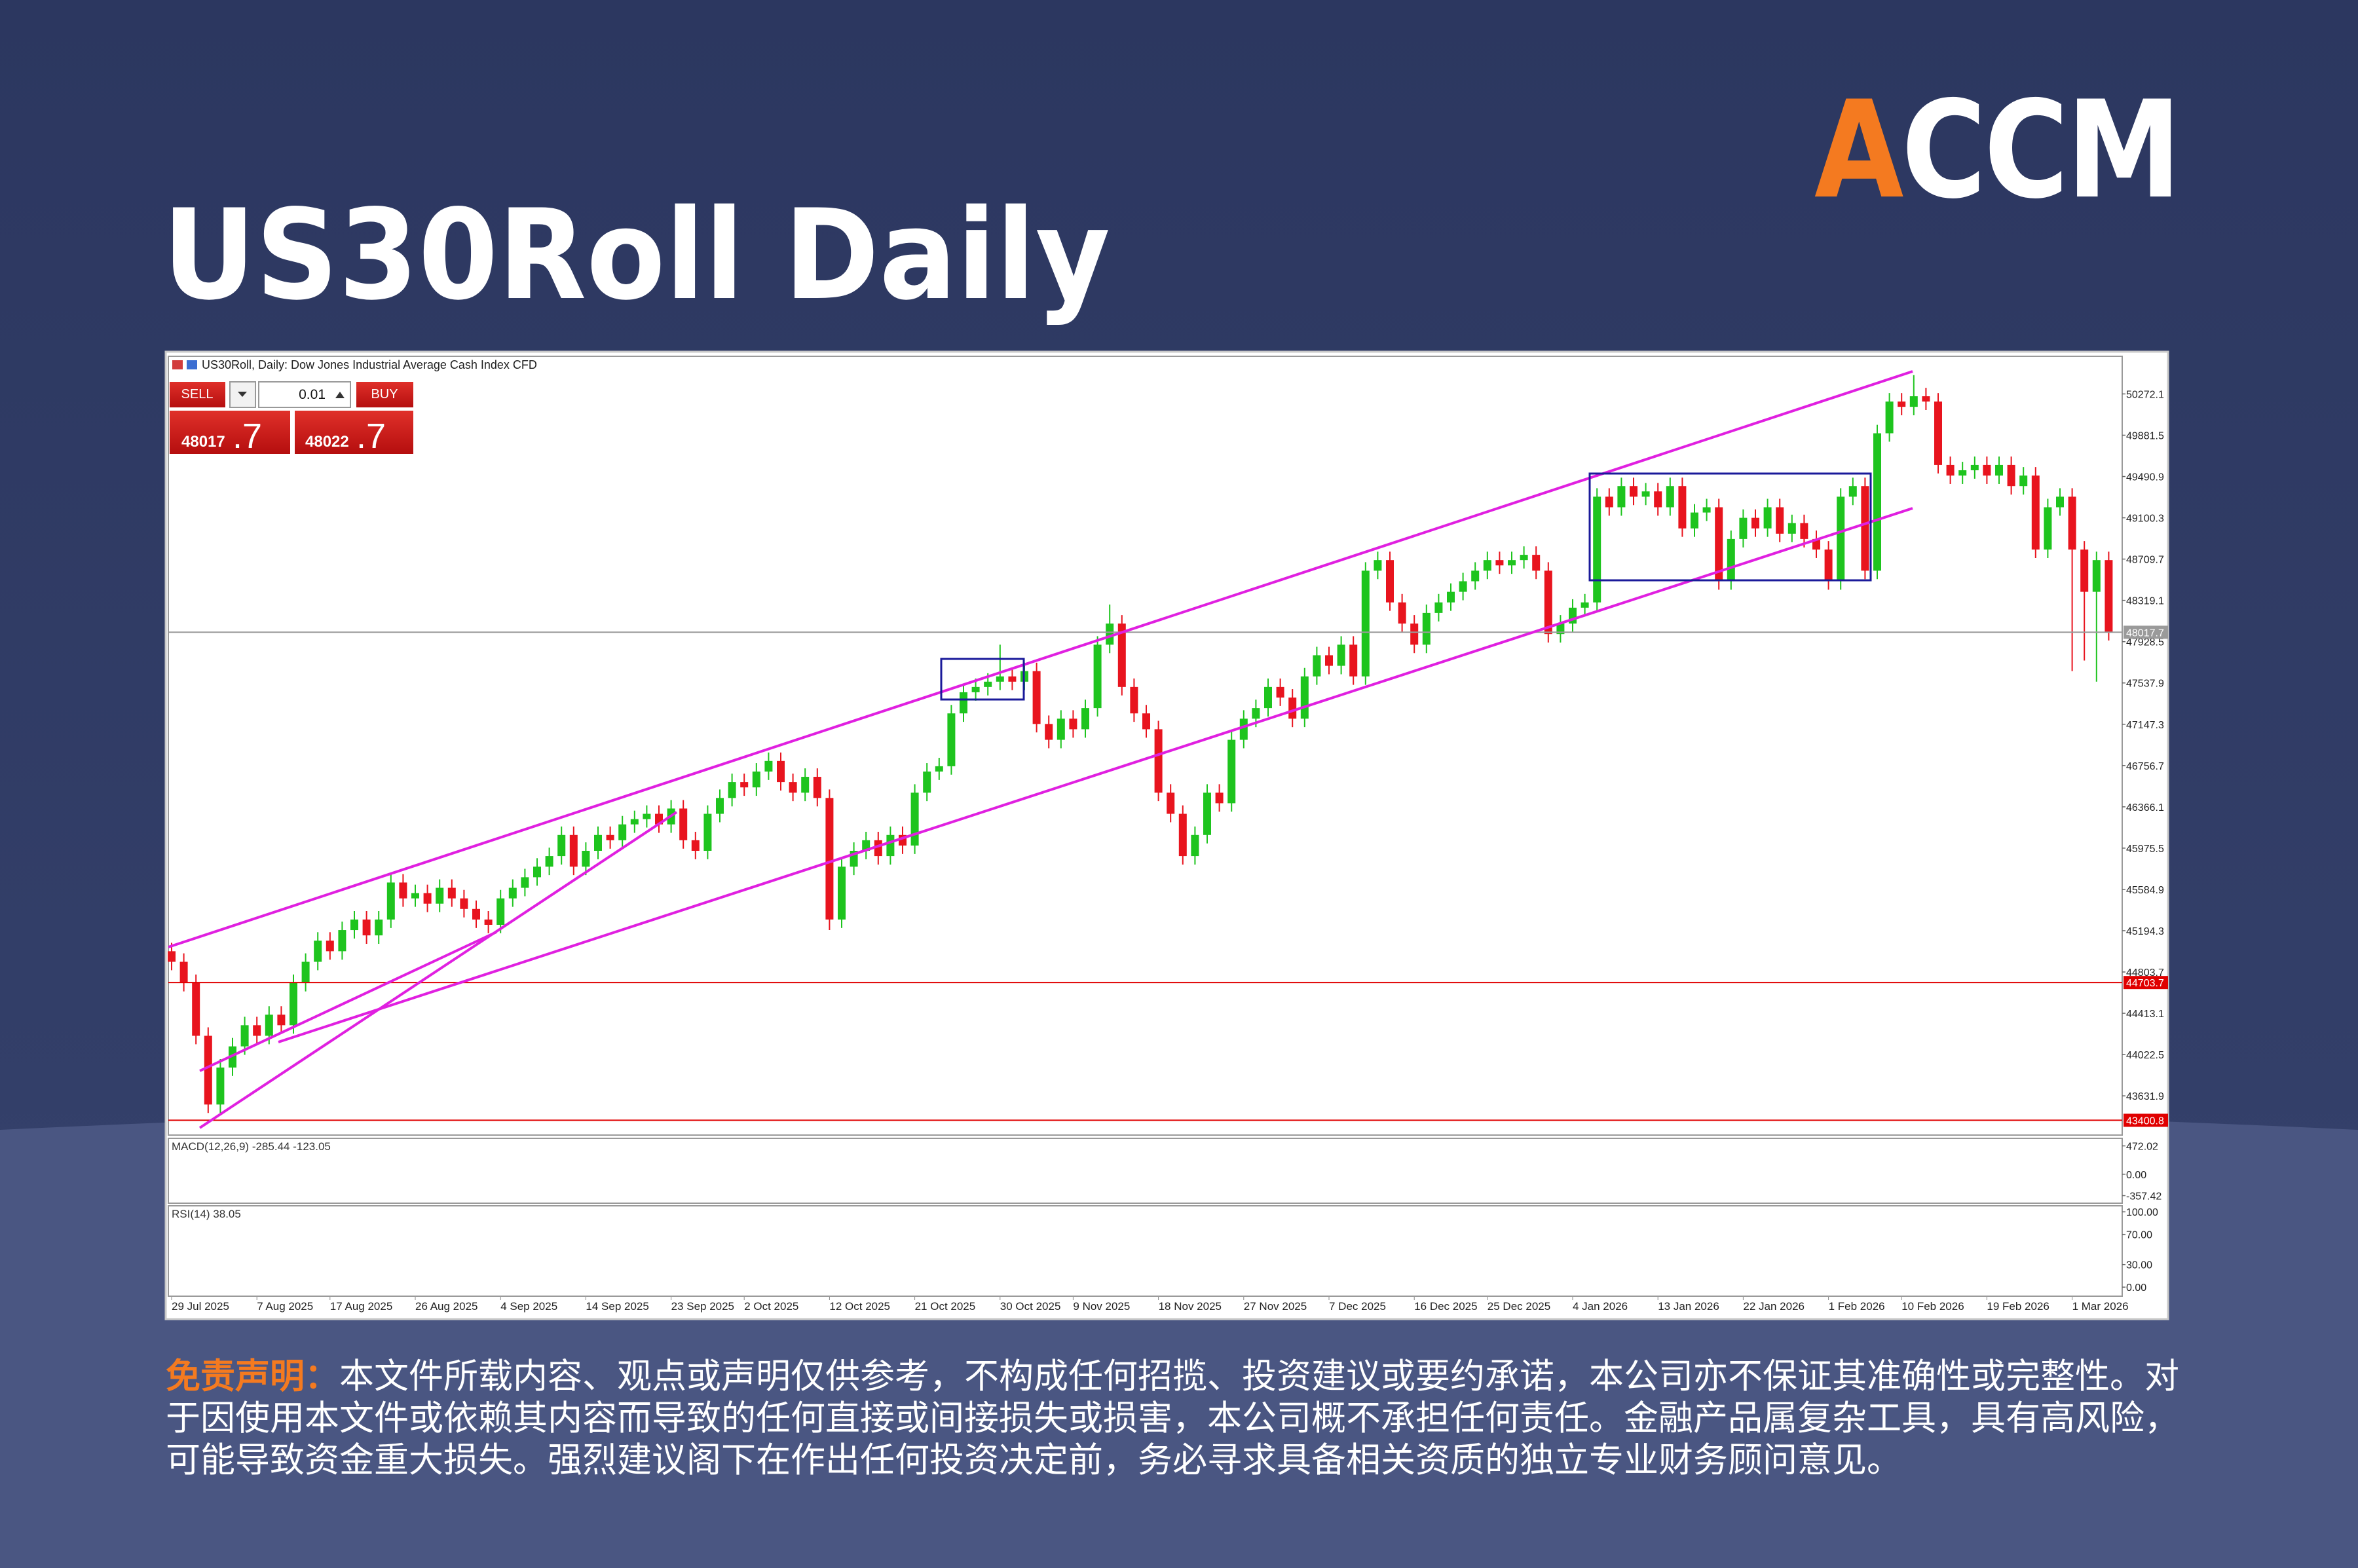  Describe the element at coordinates (2145, 973) in the screenshot. I see `y-tick-label: 44803.7` at that location.